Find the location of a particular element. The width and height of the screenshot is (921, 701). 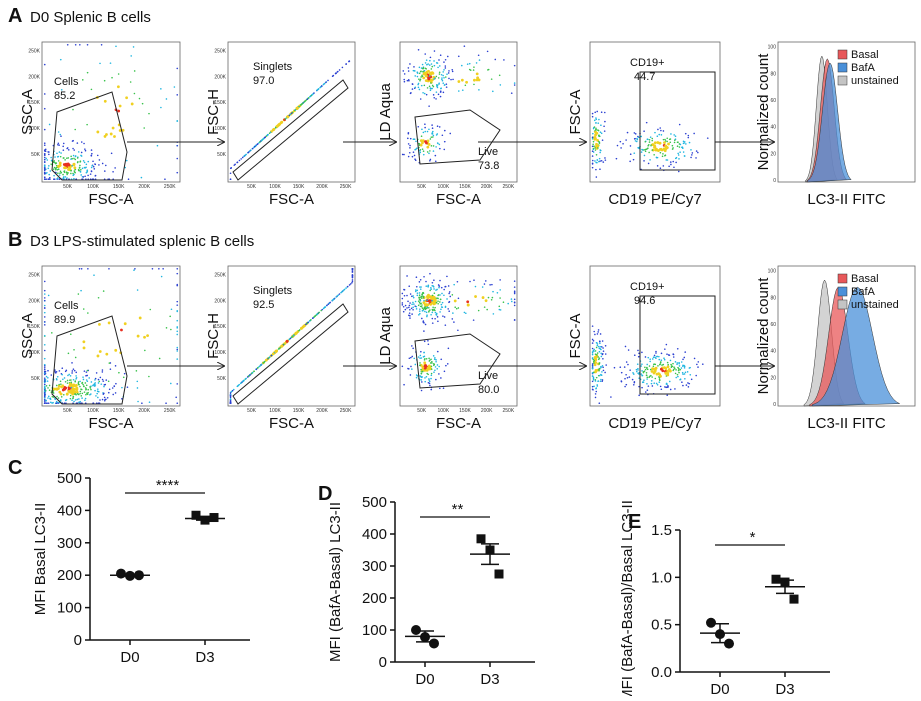

legend-swatch is located at coordinates (842, 67).